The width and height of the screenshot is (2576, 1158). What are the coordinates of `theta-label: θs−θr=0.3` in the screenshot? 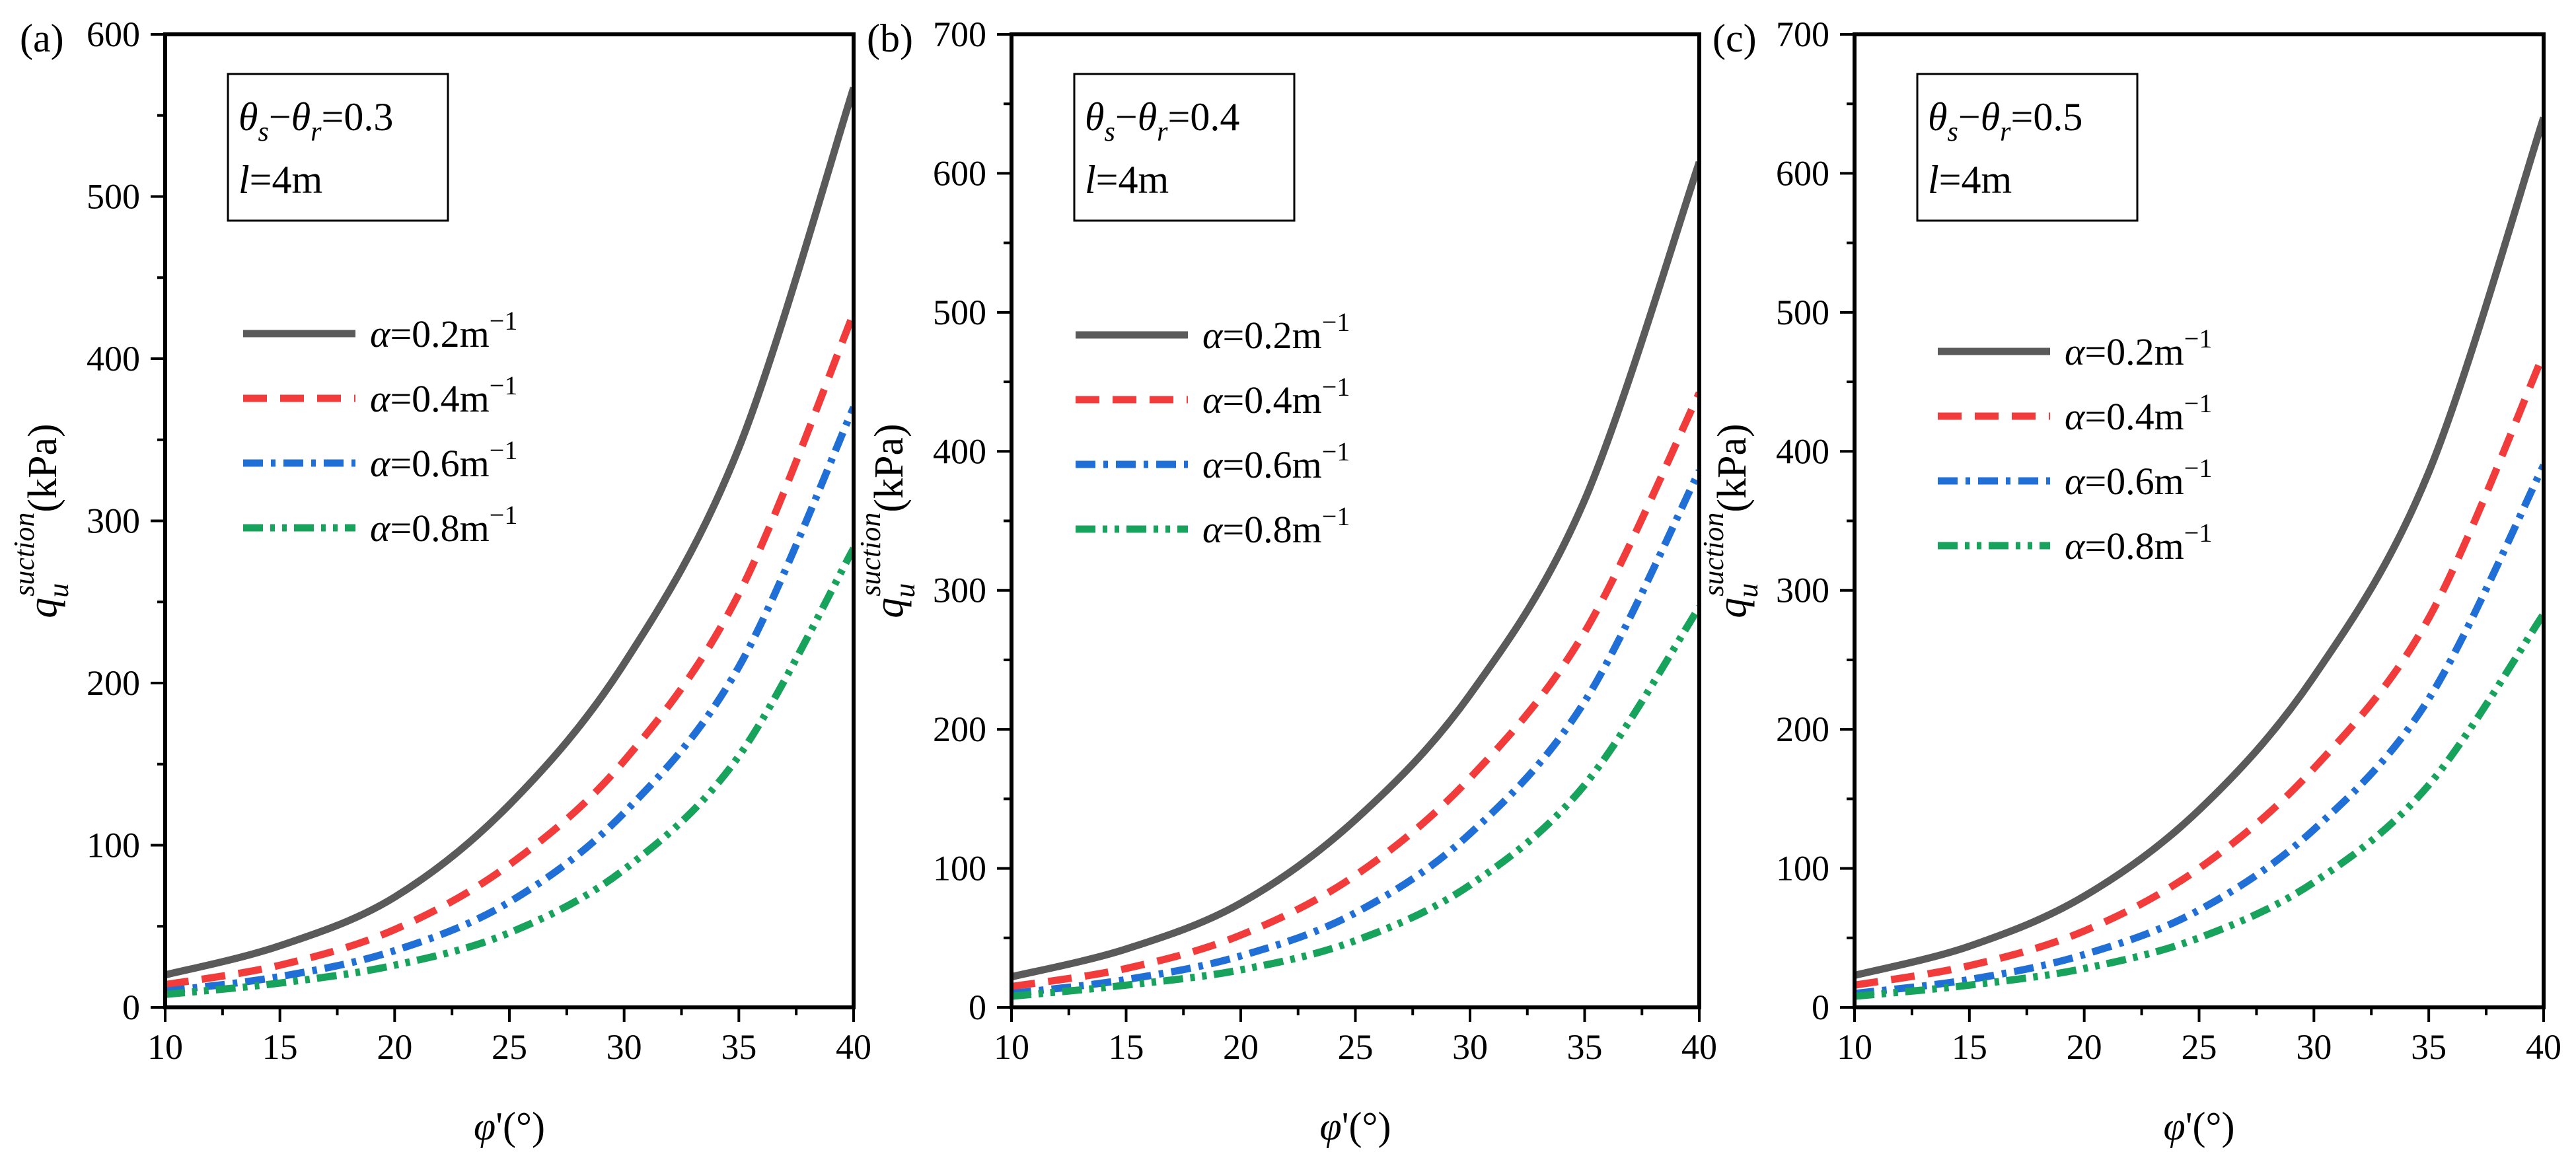 It's located at (316, 121).